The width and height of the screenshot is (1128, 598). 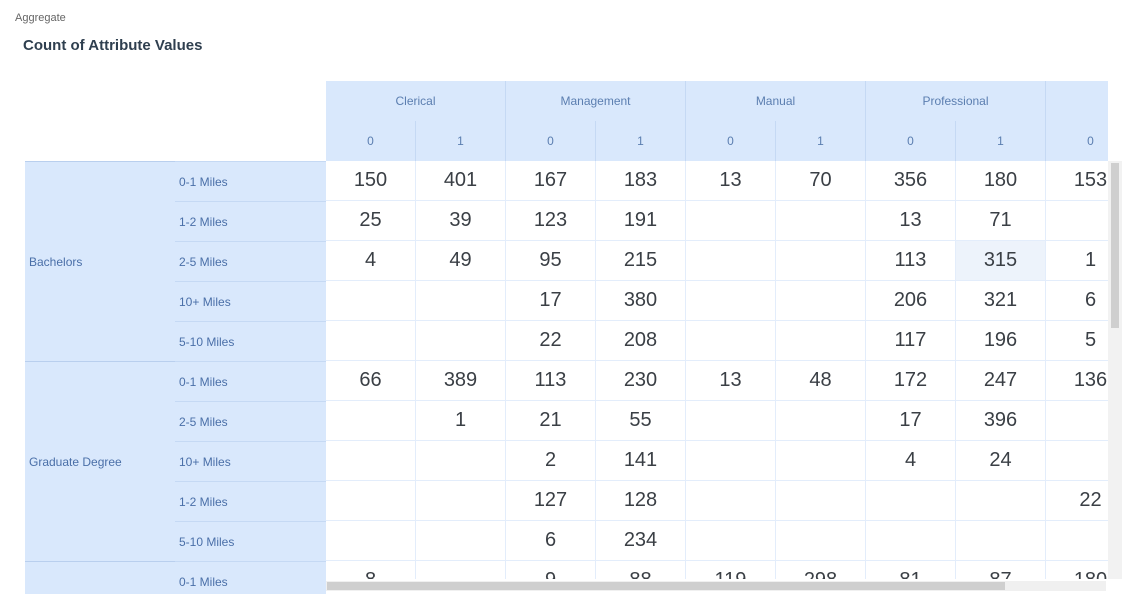 I want to click on row-header: 2-5 Miles, so click(x=250, y=261).